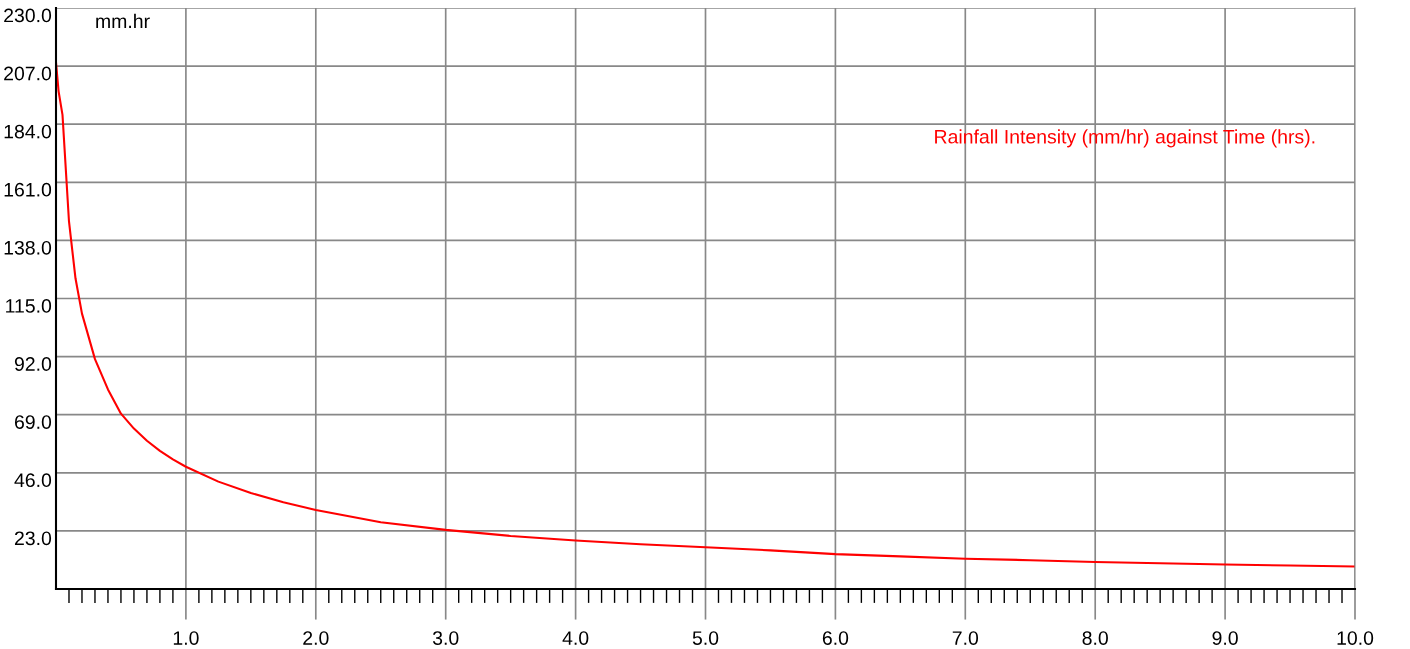  I want to click on text: Rainfall Intensity (mm/hr) against Time (hrs)., so click(1125, 138).